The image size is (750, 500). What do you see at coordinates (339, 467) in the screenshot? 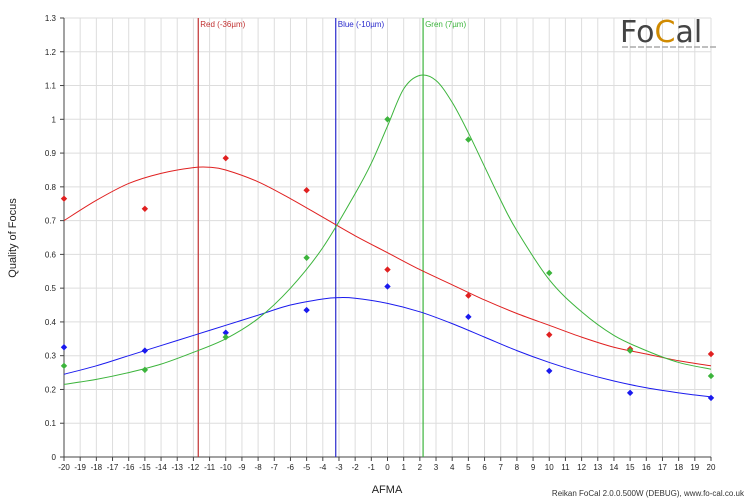
I see `x-tick-label-17: -3` at bounding box center [339, 467].